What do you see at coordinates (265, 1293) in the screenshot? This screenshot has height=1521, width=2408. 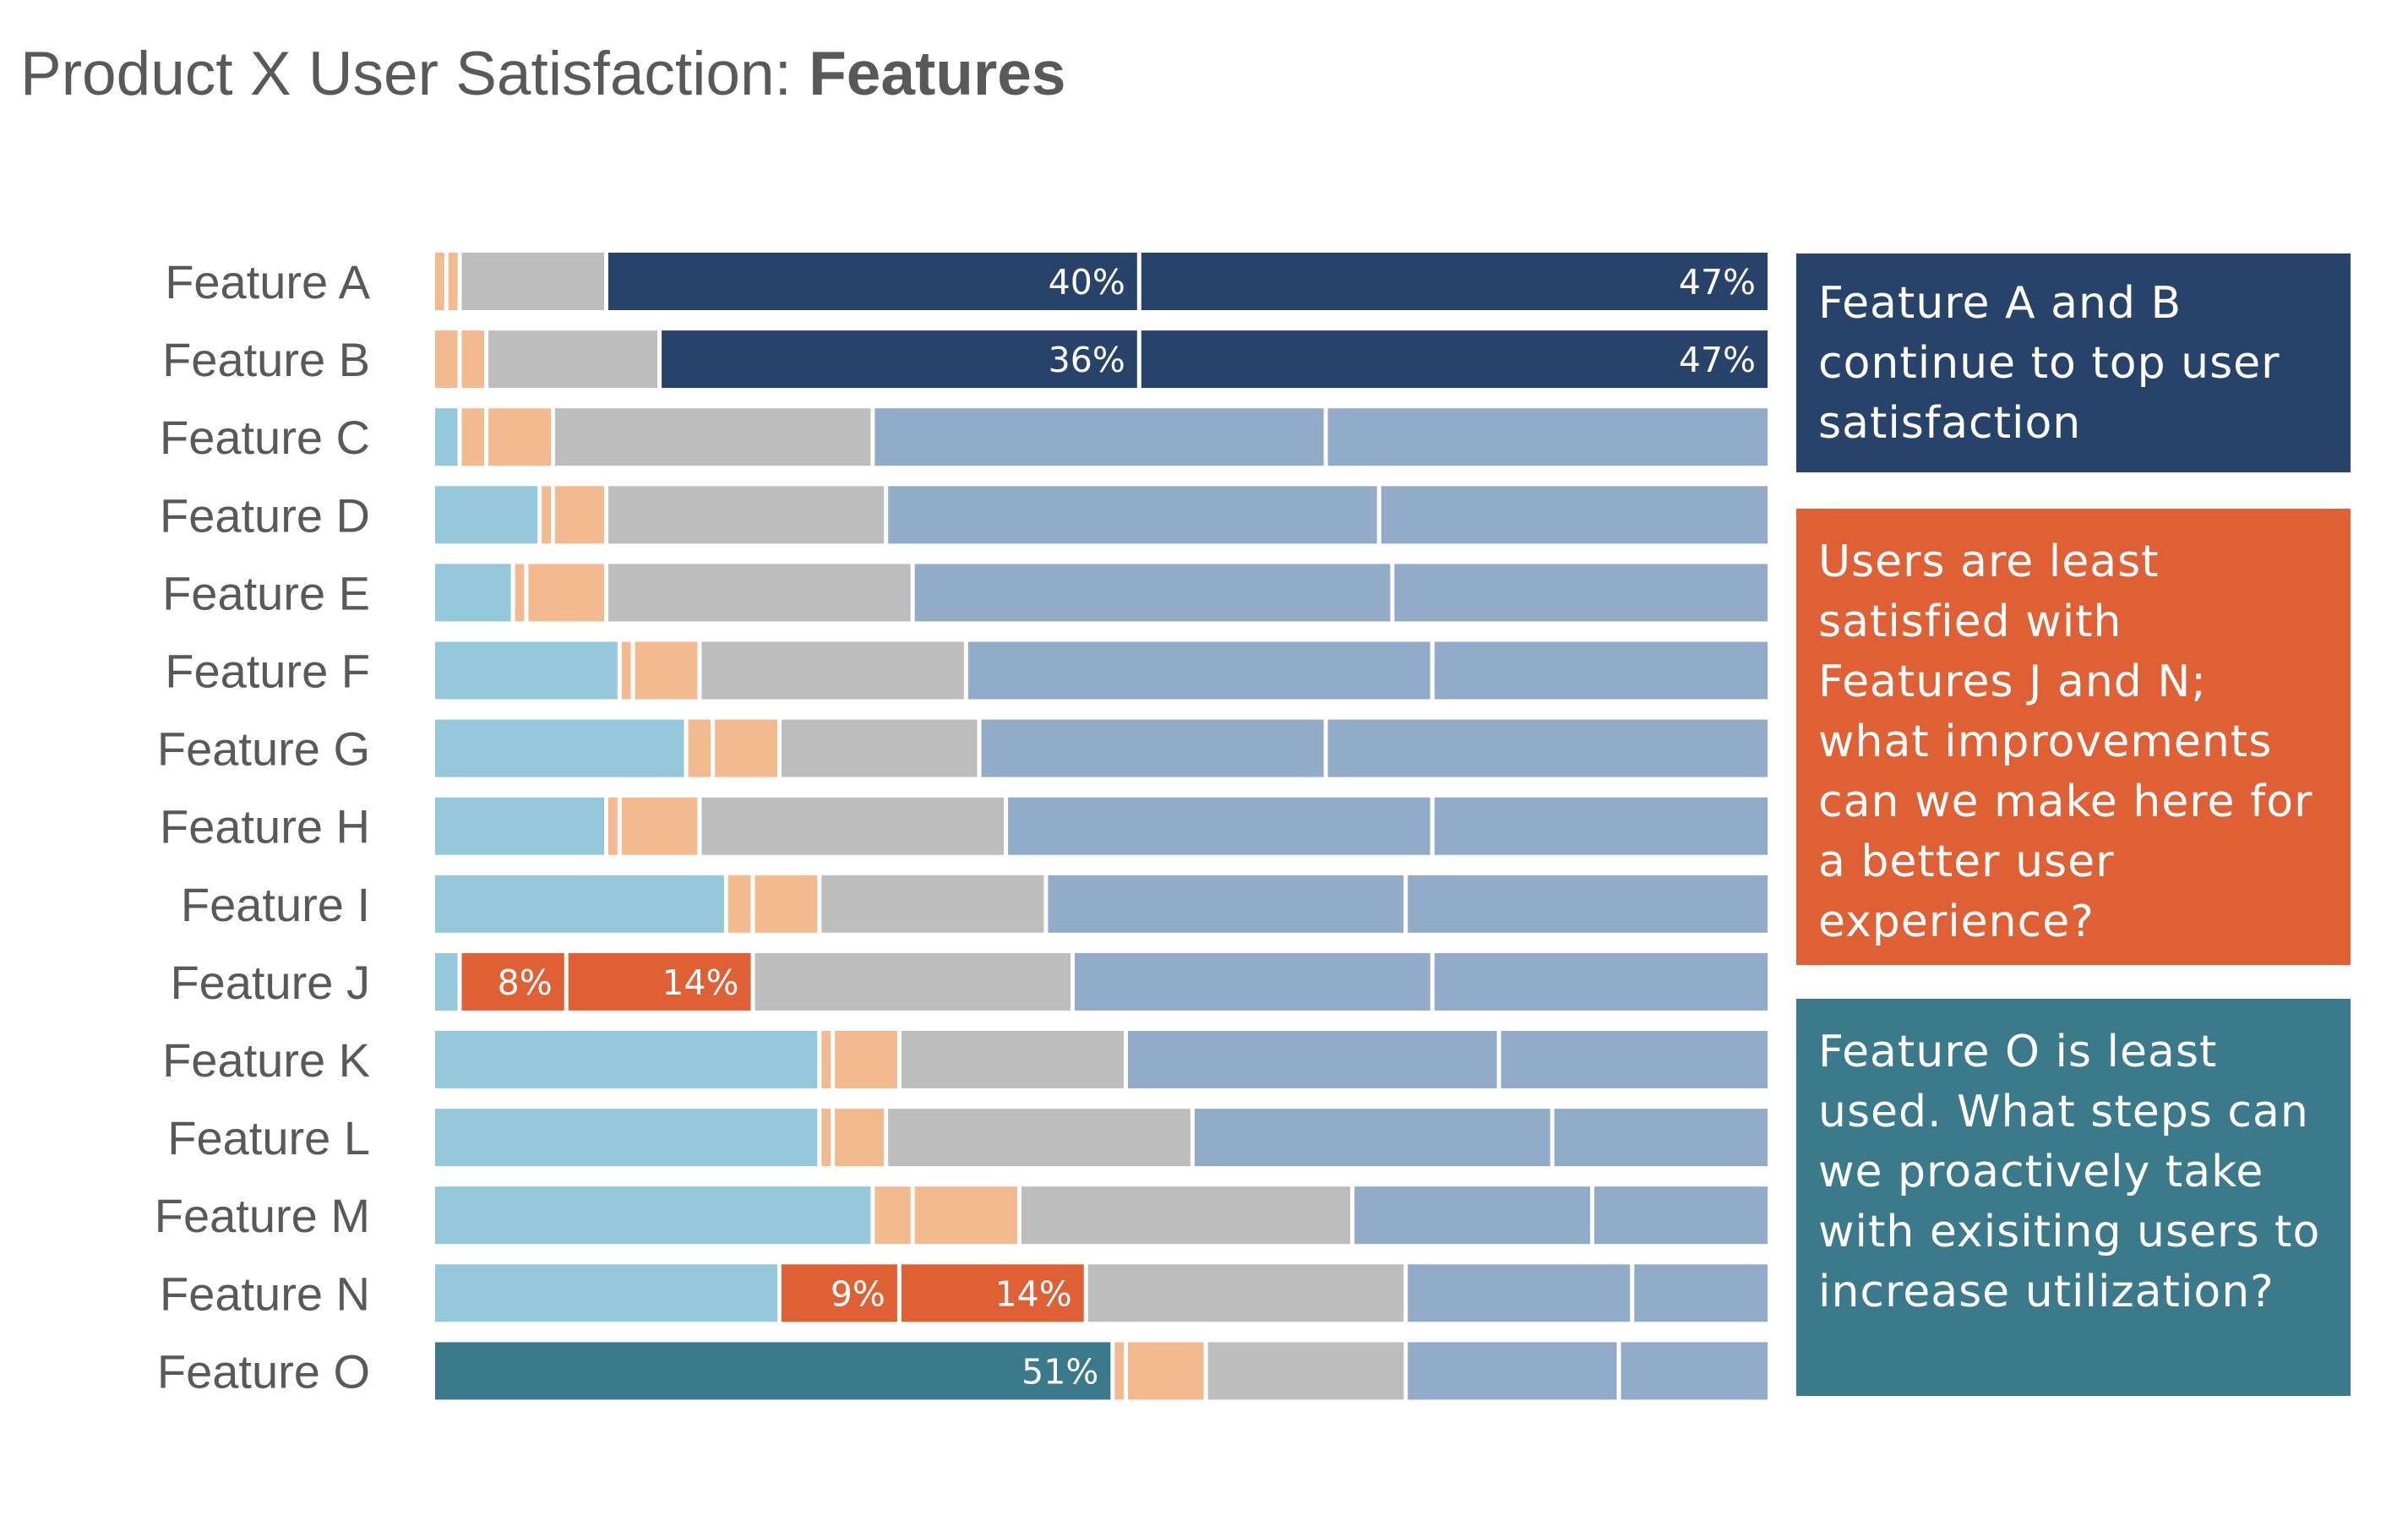 I see `category-label-feature-n: Feature N` at bounding box center [265, 1293].